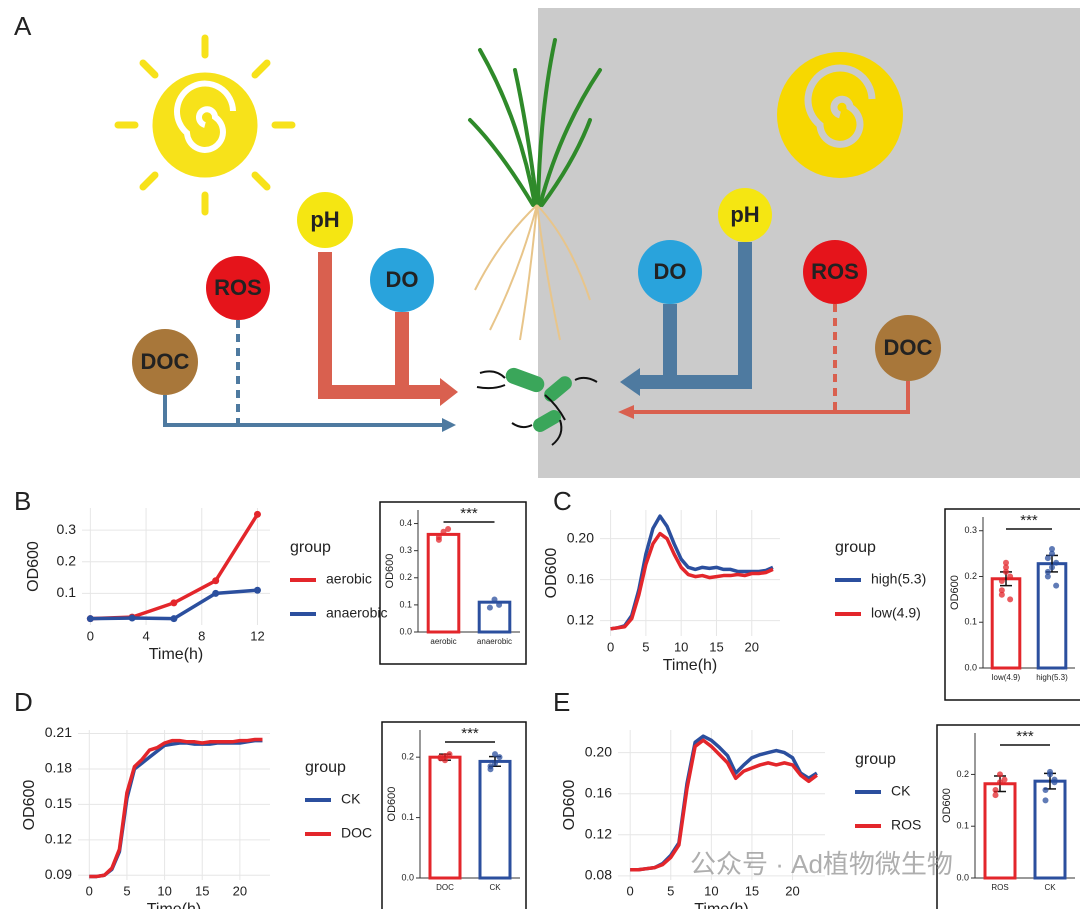 The height and width of the screenshot is (909, 1080). What do you see at coordinates (561, 702) in the screenshot?
I see `panel-label: E` at bounding box center [561, 702].